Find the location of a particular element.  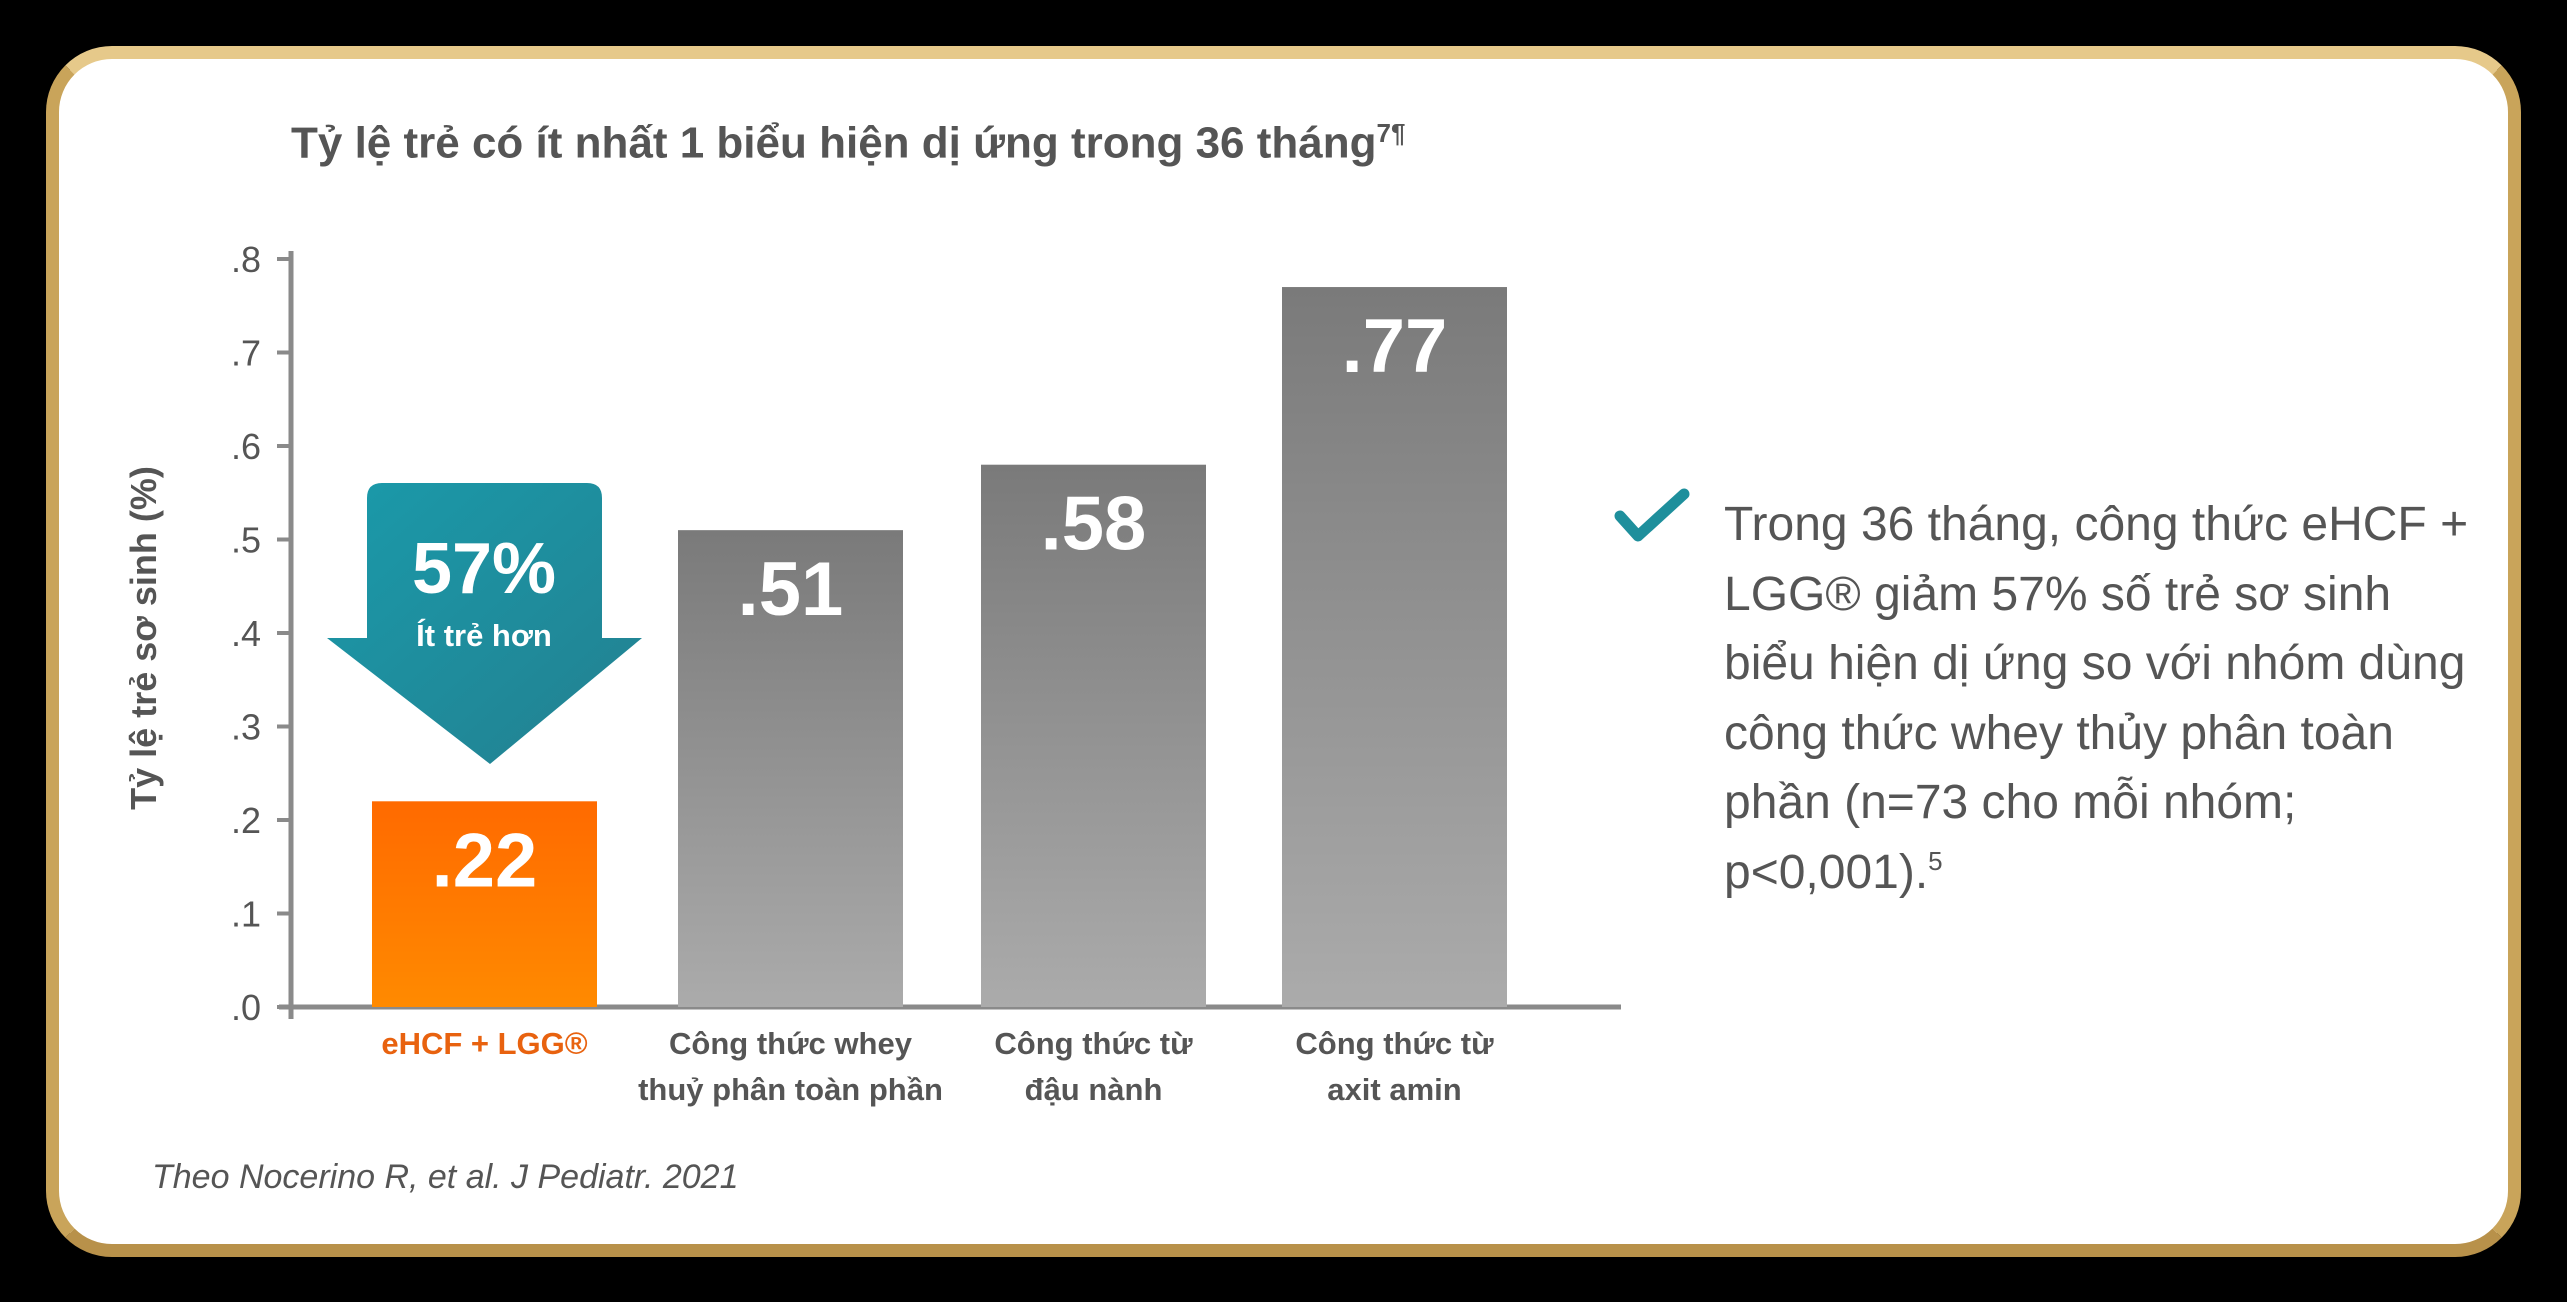

citation: Theo Nocerino R, et al. J Pediatr. 2021 is located at coordinates (445, 1177).